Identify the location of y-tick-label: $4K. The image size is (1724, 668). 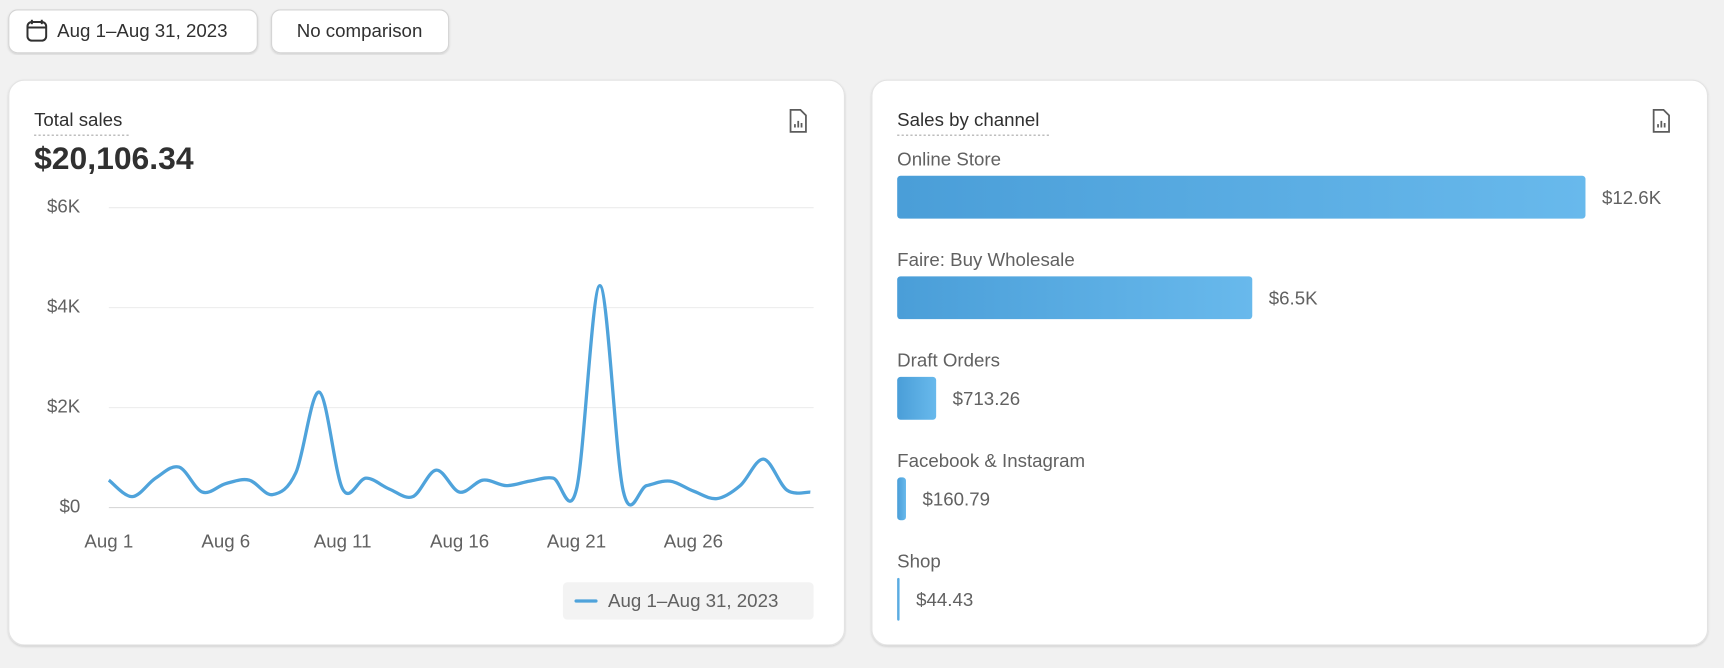
(64, 306).